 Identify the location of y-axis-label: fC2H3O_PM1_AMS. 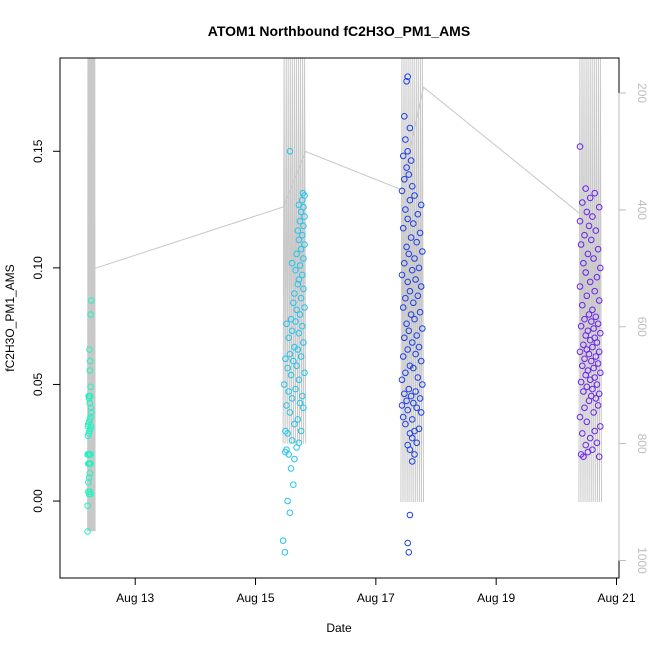
(10, 317).